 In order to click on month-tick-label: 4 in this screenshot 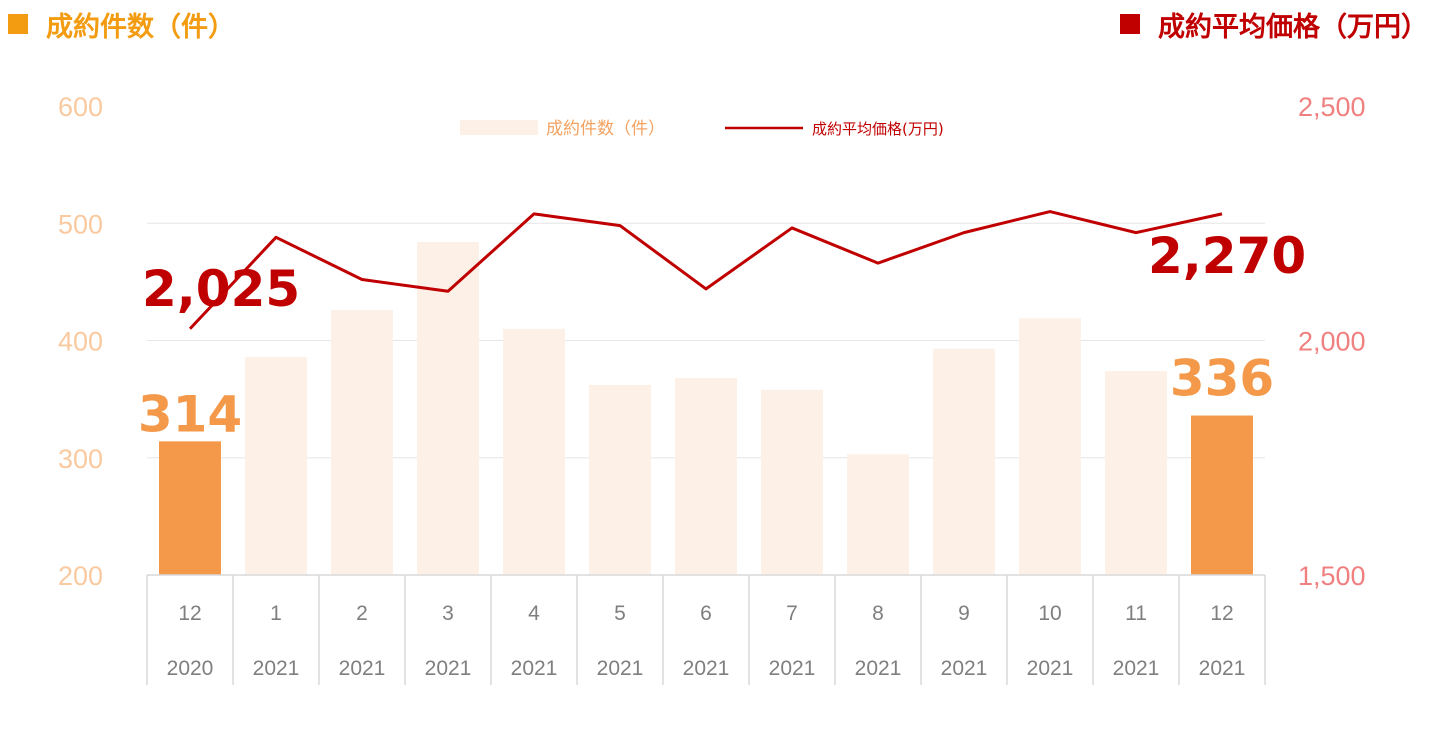, I will do `click(534, 613)`.